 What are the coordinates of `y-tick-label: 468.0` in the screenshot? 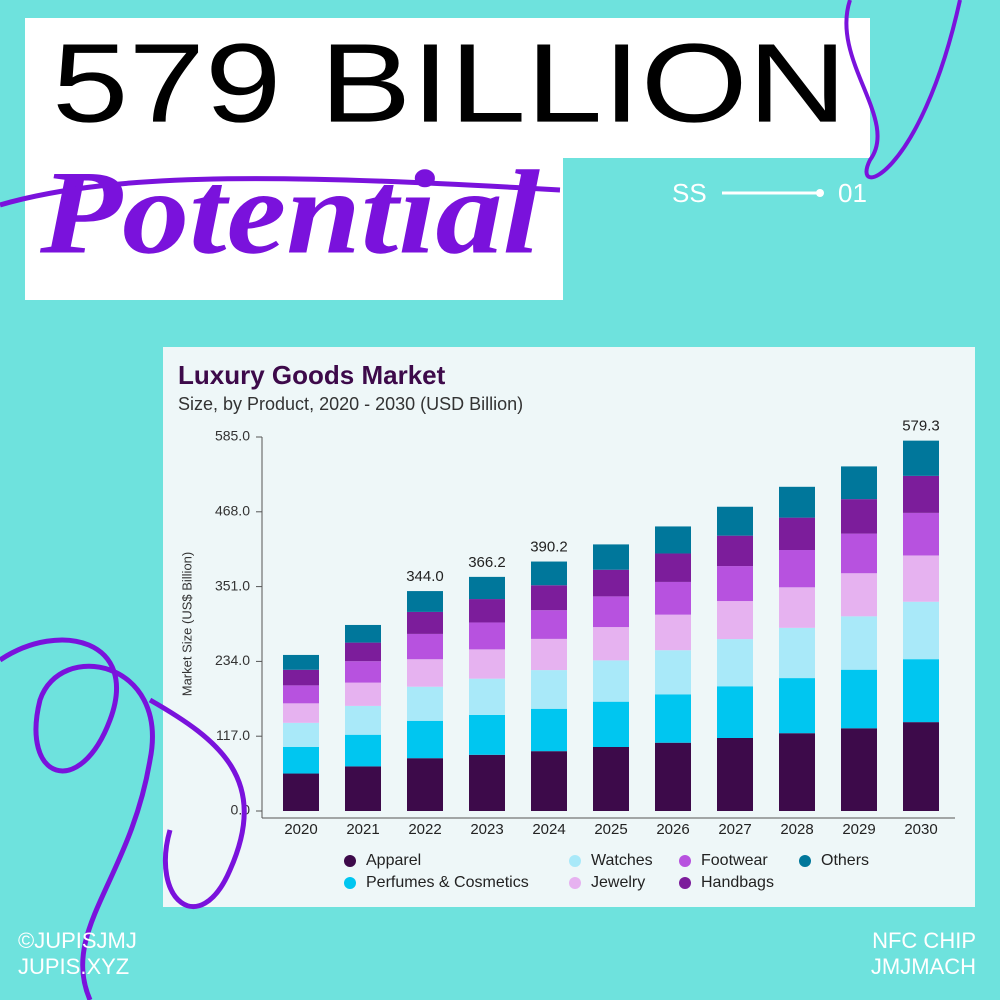 It's located at (232, 511).